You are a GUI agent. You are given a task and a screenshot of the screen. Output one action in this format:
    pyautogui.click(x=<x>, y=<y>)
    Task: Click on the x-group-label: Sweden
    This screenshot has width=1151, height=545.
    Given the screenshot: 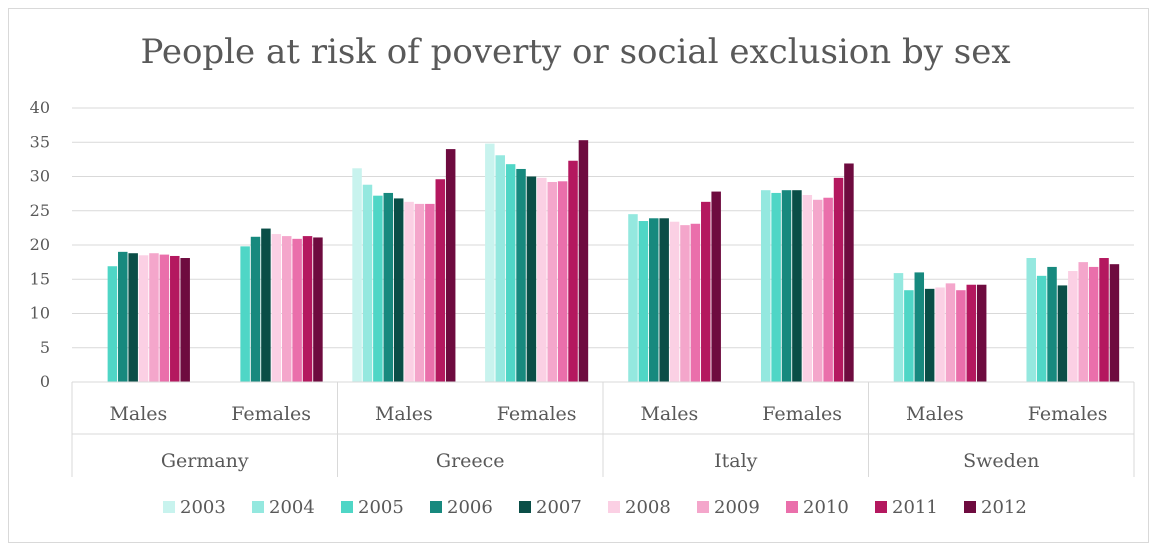 What is the action you would take?
    pyautogui.click(x=1001, y=461)
    